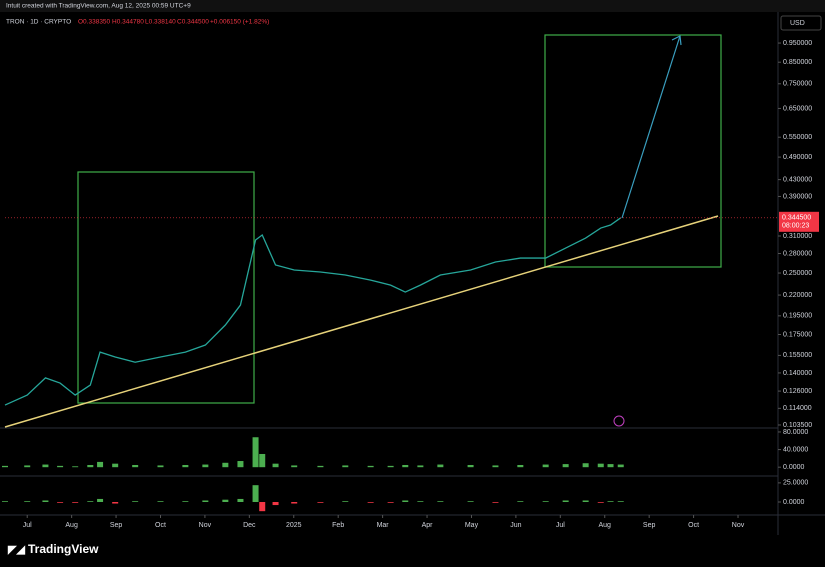 The width and height of the screenshot is (825, 567). Describe the element at coordinates (71, 525) in the screenshot. I see `x-tick-label: Aug` at that location.